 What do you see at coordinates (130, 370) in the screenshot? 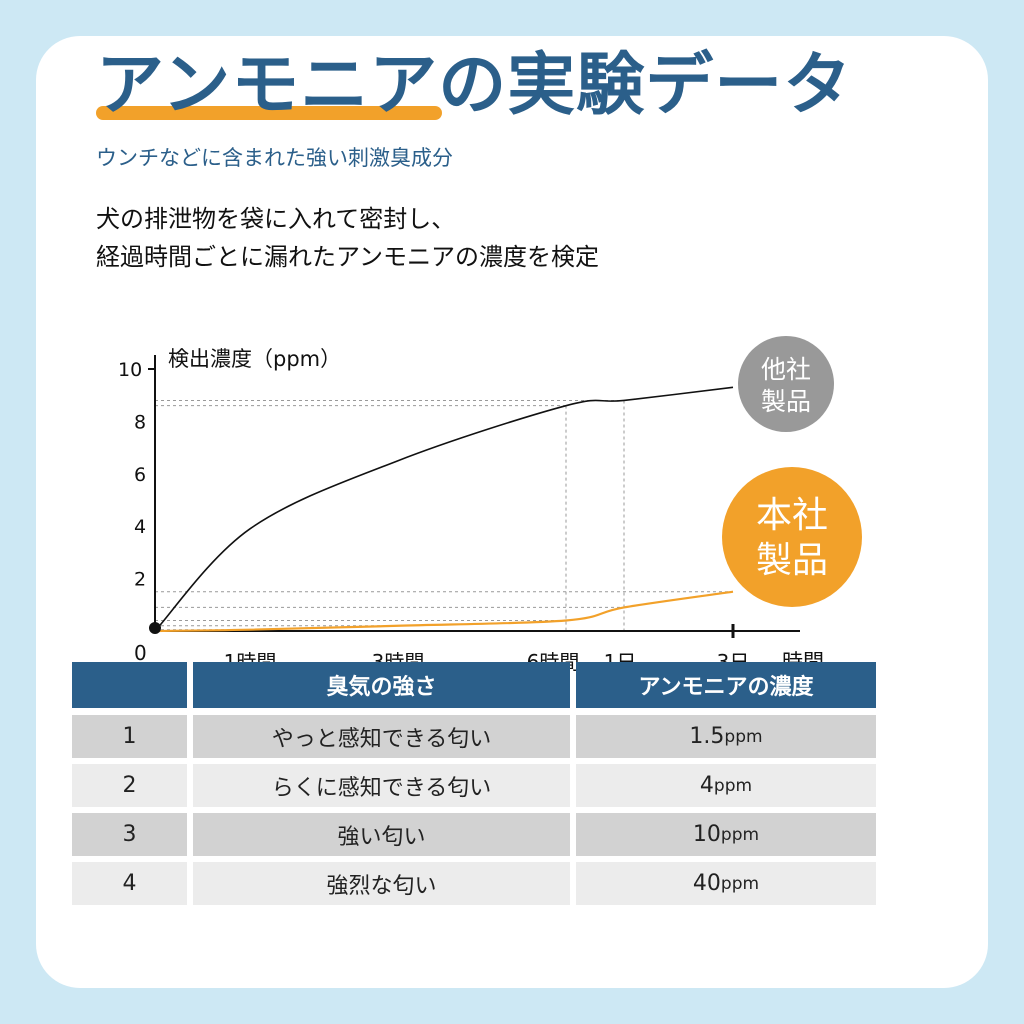
I see `y-tick-label: 10` at bounding box center [130, 370].